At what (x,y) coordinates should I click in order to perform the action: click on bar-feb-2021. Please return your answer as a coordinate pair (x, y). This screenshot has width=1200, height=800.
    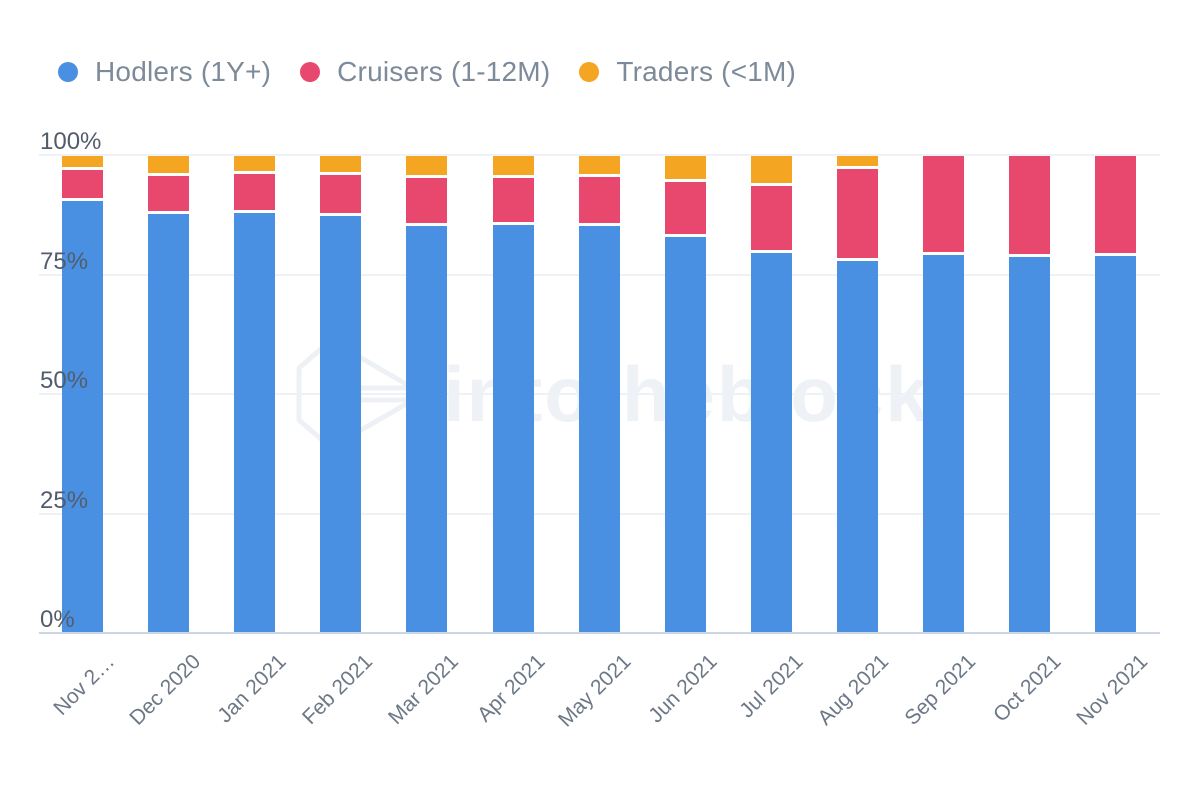
    Looking at the image, I should click on (341, 394).